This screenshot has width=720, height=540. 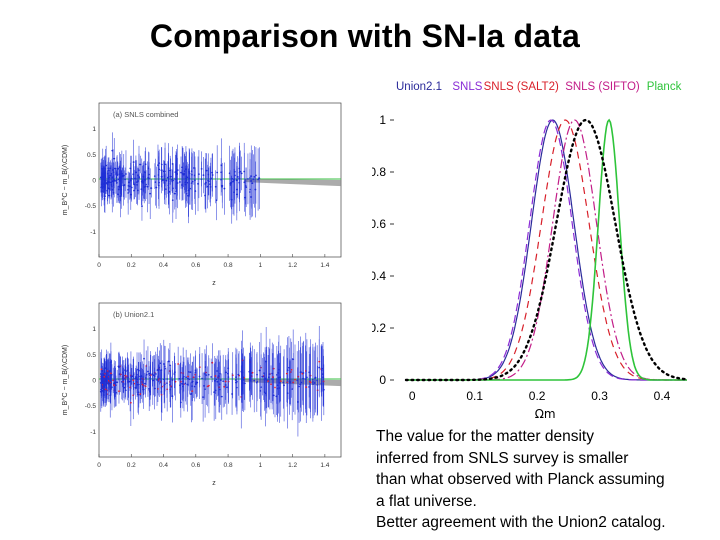 I want to click on y-tick-label: -0.5, so click(x=91, y=406).